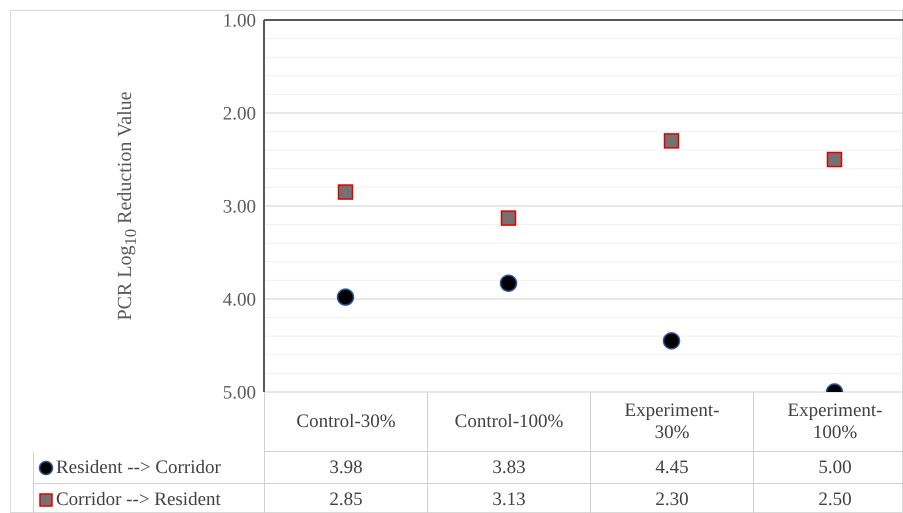 This screenshot has height=513, width=903. I want to click on y-tick-label: 1.00, so click(239, 21).